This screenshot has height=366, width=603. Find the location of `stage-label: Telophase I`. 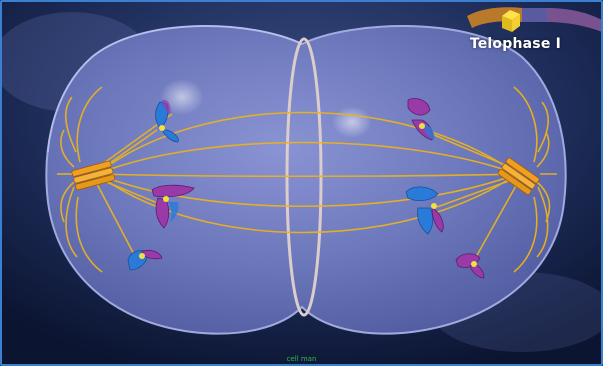

stage-label: Telophase I is located at coordinates (515, 44).